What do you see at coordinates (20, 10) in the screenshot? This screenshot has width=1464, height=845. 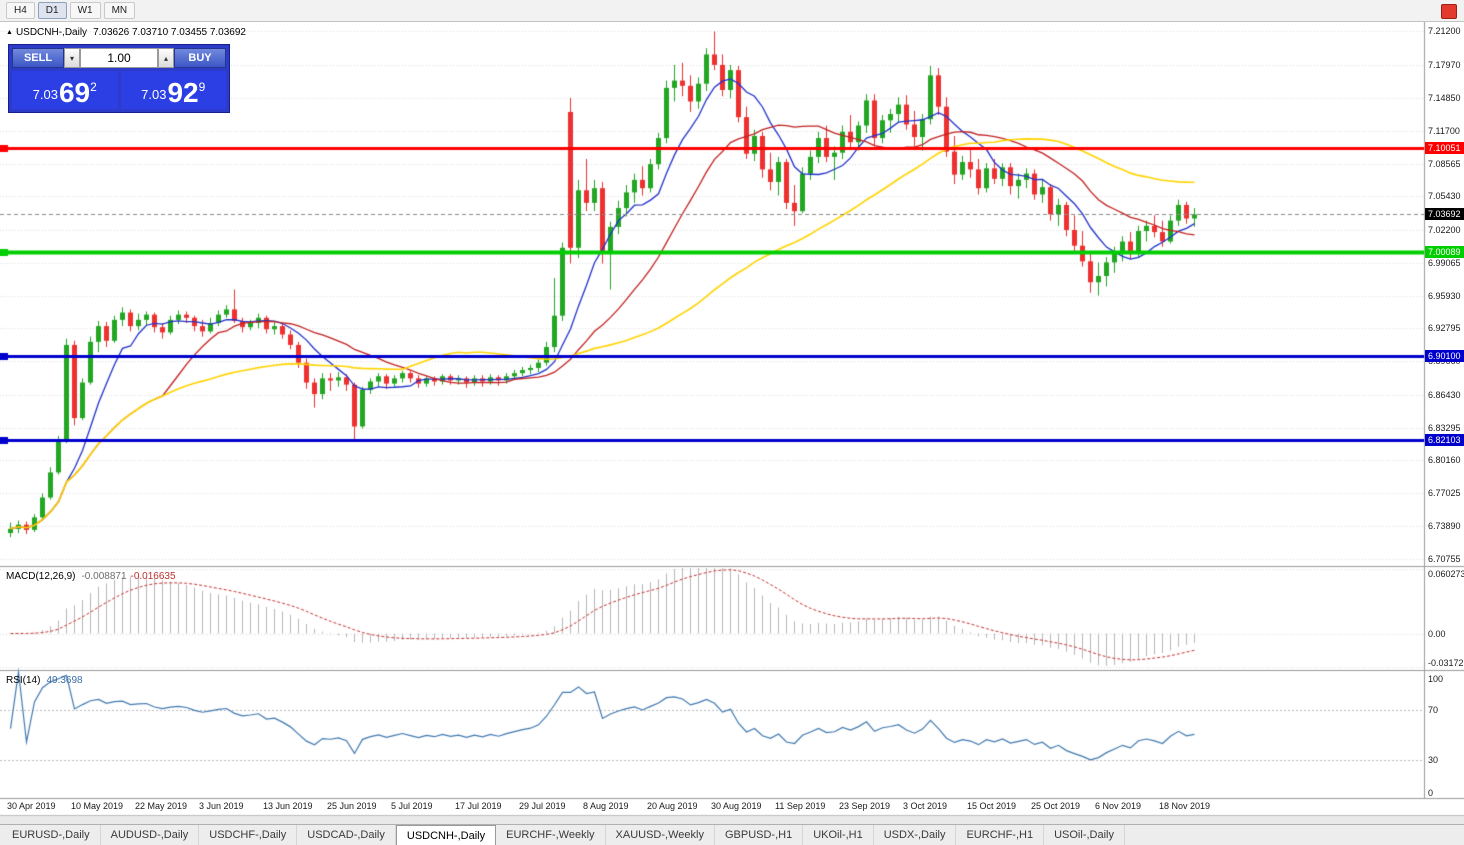 I see `timeframe-h4-button: H4` at bounding box center [20, 10].